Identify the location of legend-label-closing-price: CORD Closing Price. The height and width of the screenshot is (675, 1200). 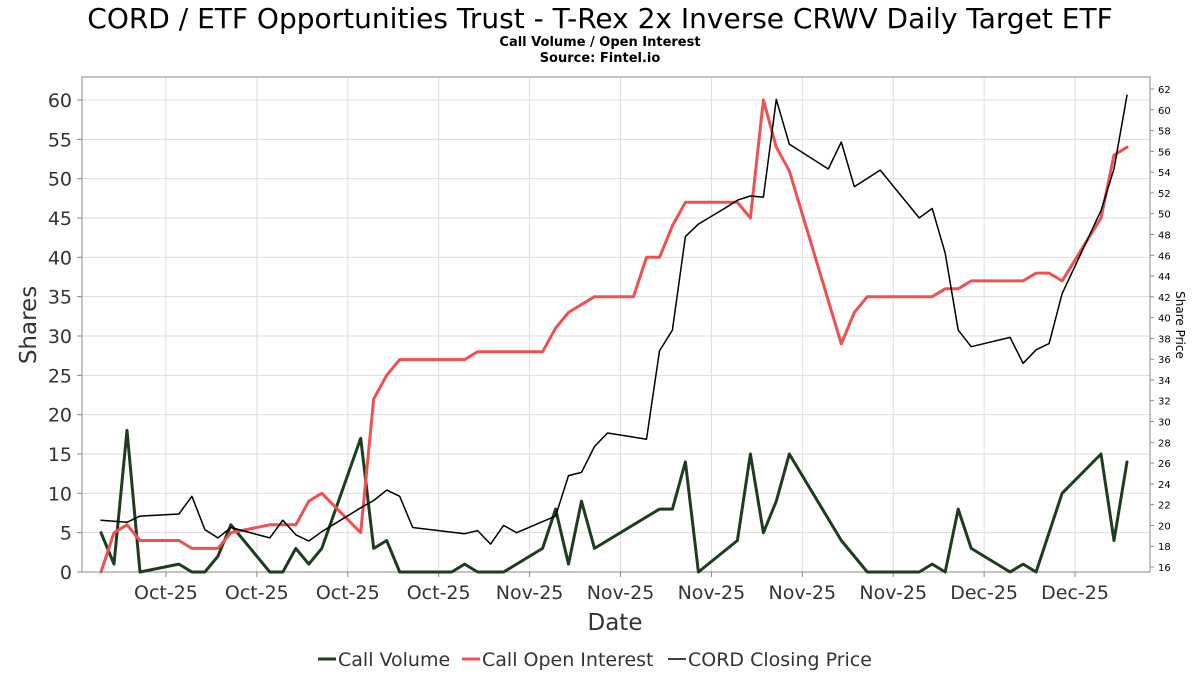
(780, 660).